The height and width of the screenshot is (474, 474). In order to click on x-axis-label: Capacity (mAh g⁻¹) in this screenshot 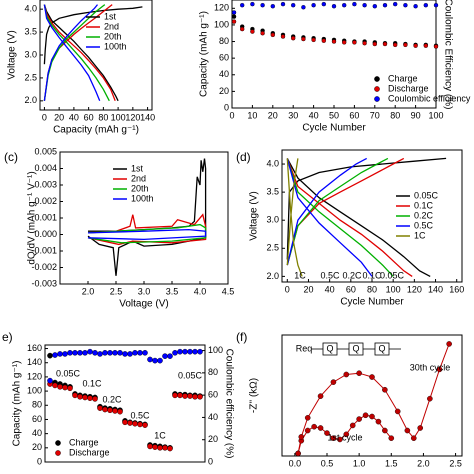, I will do `click(96, 130)`.